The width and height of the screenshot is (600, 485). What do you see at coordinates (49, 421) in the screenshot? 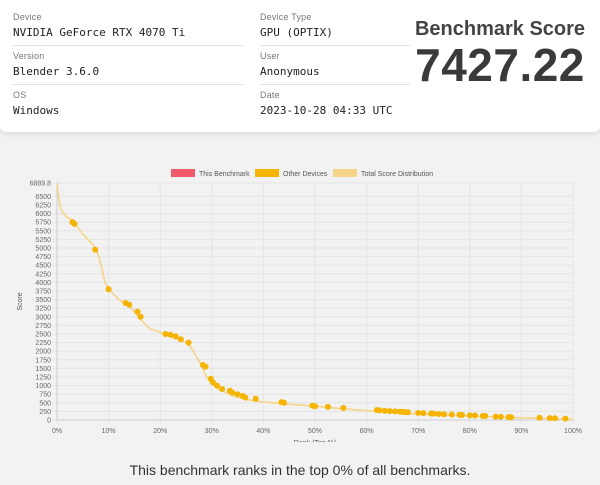
I see `y-tick-label: 0` at bounding box center [49, 421].